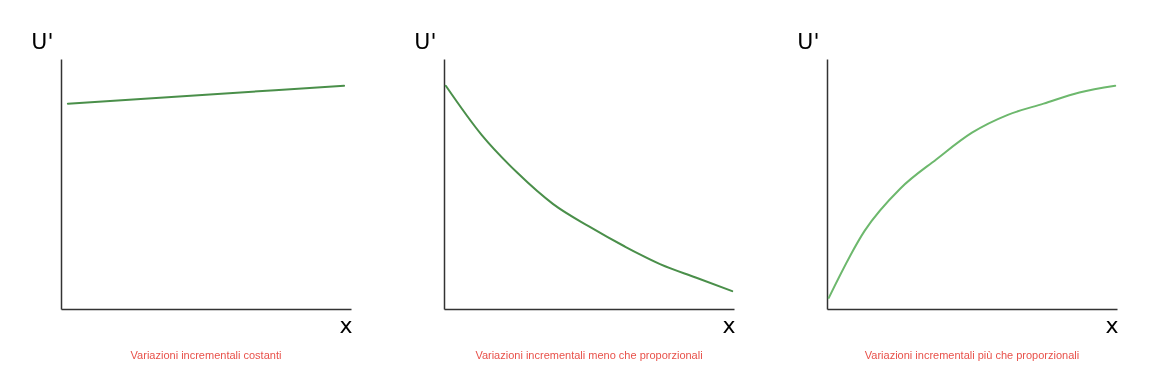 Image resolution: width=1160 pixels, height=370 pixels. What do you see at coordinates (206, 355) in the screenshot?
I see `text: Variazioni incrementali costanti` at bounding box center [206, 355].